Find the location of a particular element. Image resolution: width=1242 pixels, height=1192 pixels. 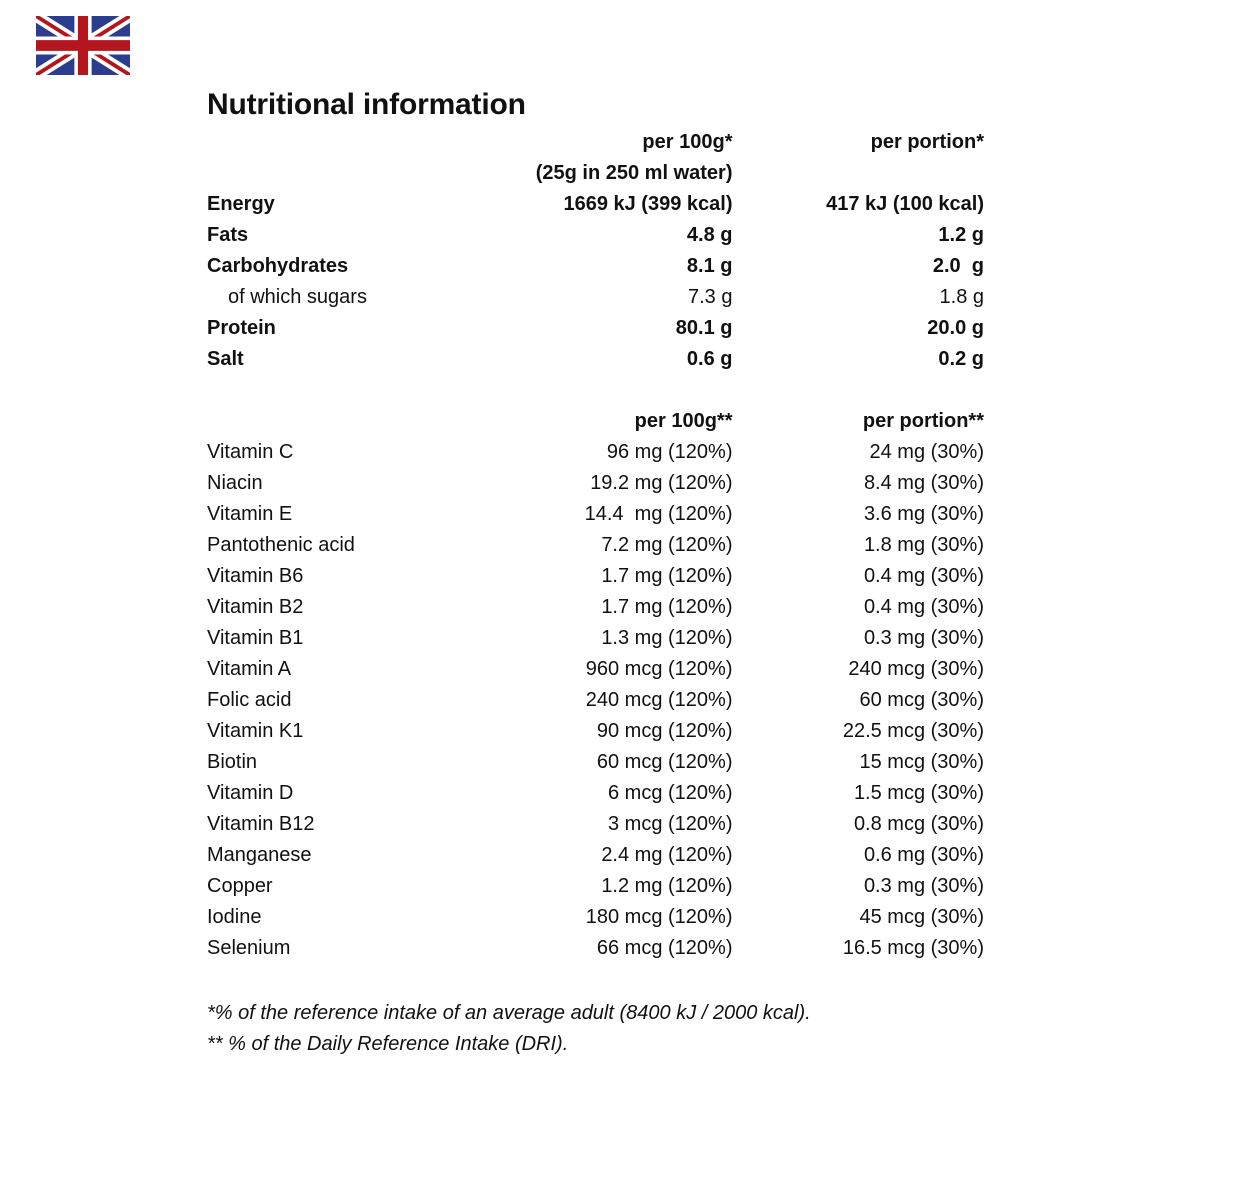

value-per-portion: 0.8 mcg (30%) is located at coordinates (918, 824).